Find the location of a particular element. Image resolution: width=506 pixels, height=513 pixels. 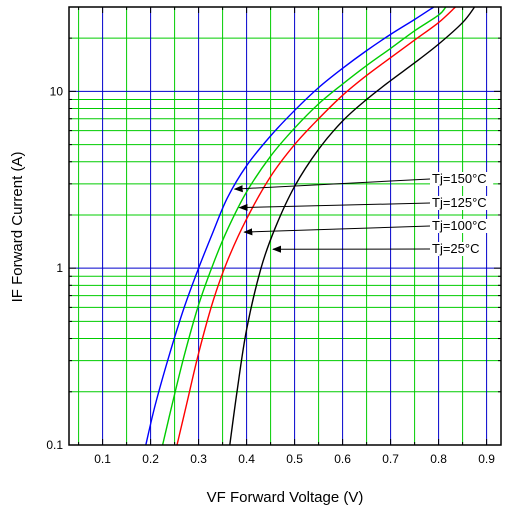

x-tick-label: 0.3 is located at coordinates (198, 459).